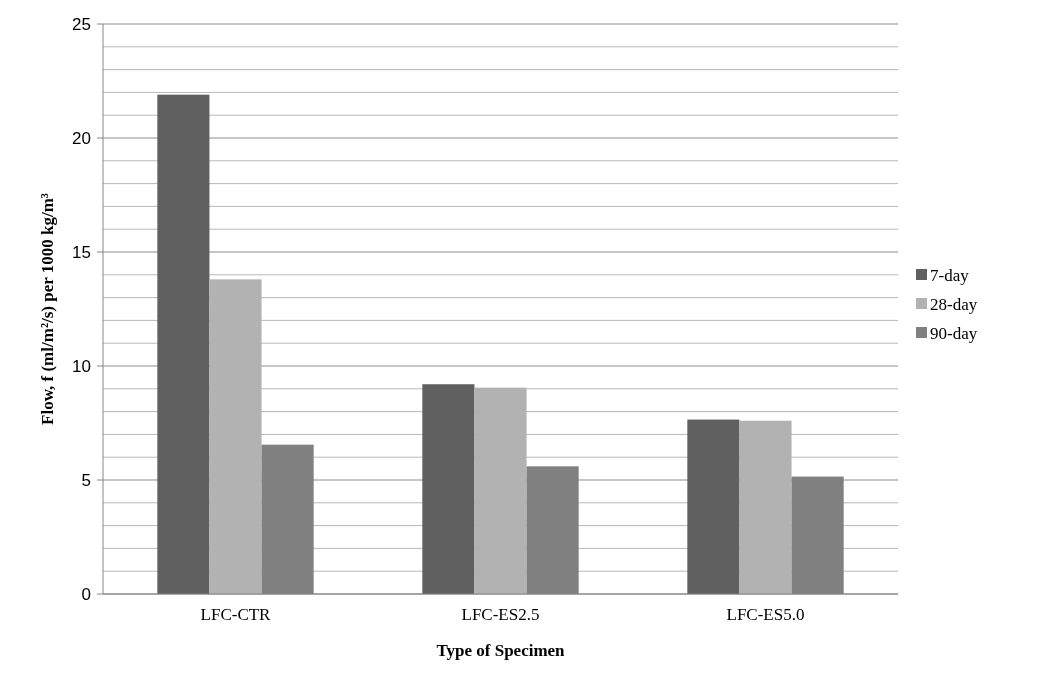 Image resolution: width=1047 pixels, height=689 pixels. What do you see at coordinates (47, 309) in the screenshot?
I see `y-axis-title: Flow, f (ml/m²/s) per 1000 kg/m³` at bounding box center [47, 309].